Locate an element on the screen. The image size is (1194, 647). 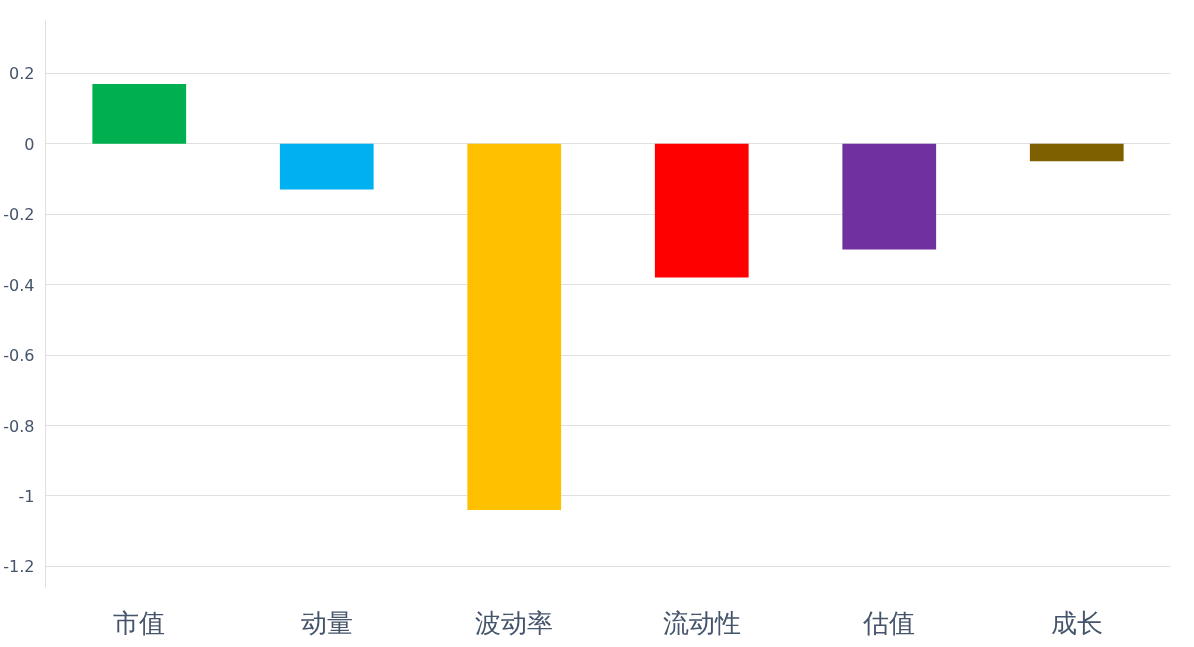
y-tick-label: -0.2 is located at coordinates (19, 215).